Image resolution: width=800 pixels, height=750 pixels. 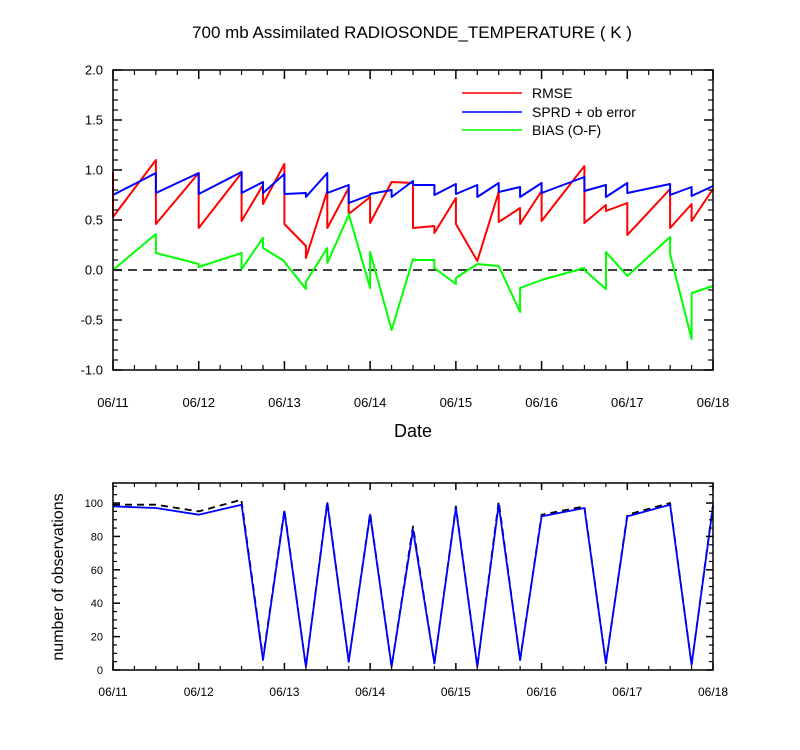 I want to click on legend: RMSE SPRD + ob error BIAS (O-F), so click(x=549, y=111).